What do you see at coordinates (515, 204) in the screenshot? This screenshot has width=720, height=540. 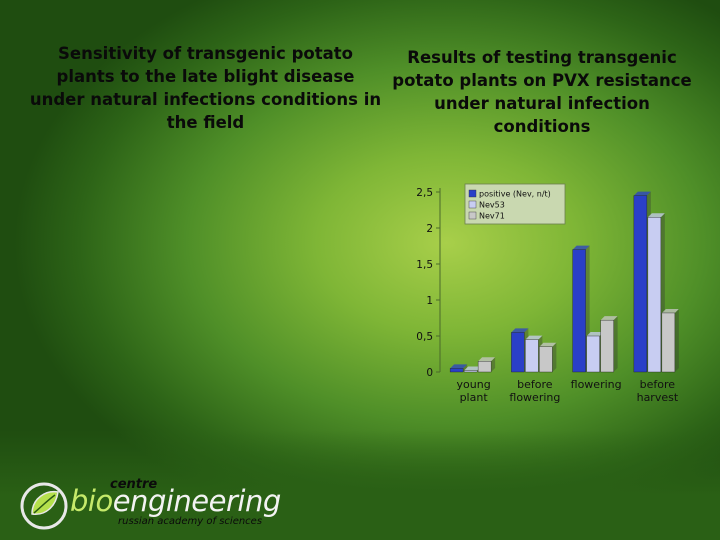 I see `legend-box` at bounding box center [515, 204].